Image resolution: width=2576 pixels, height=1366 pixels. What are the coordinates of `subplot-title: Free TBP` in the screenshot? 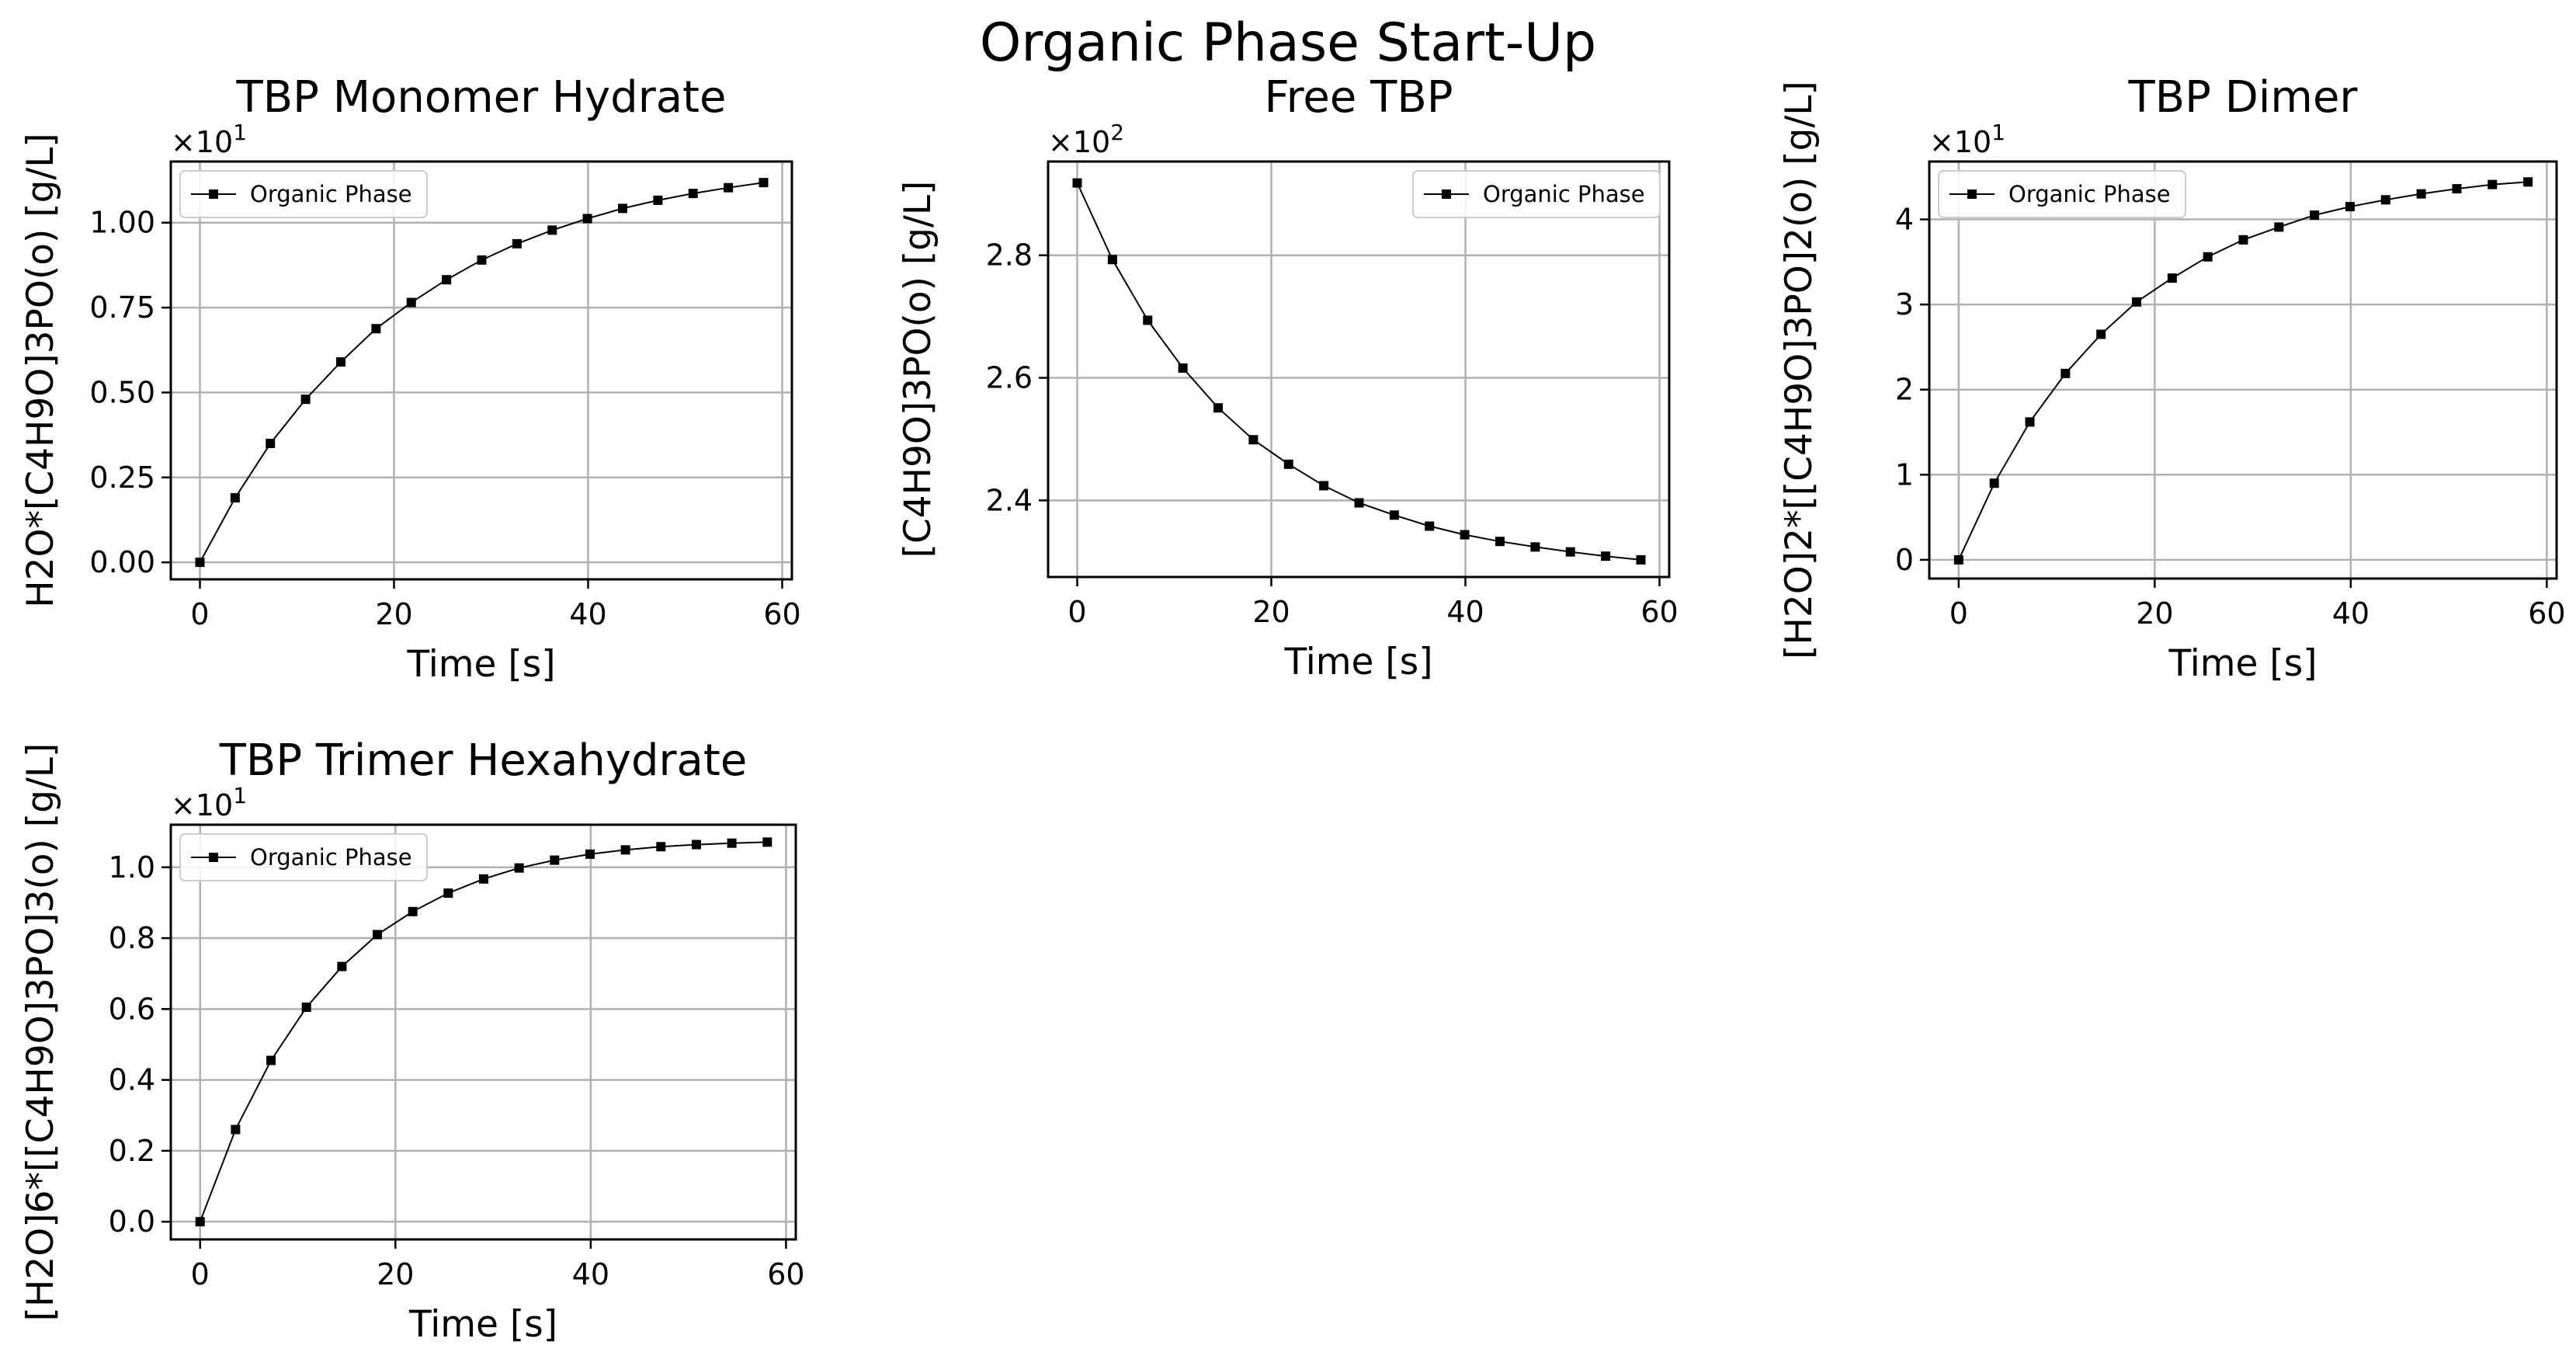 It's located at (1358, 97).